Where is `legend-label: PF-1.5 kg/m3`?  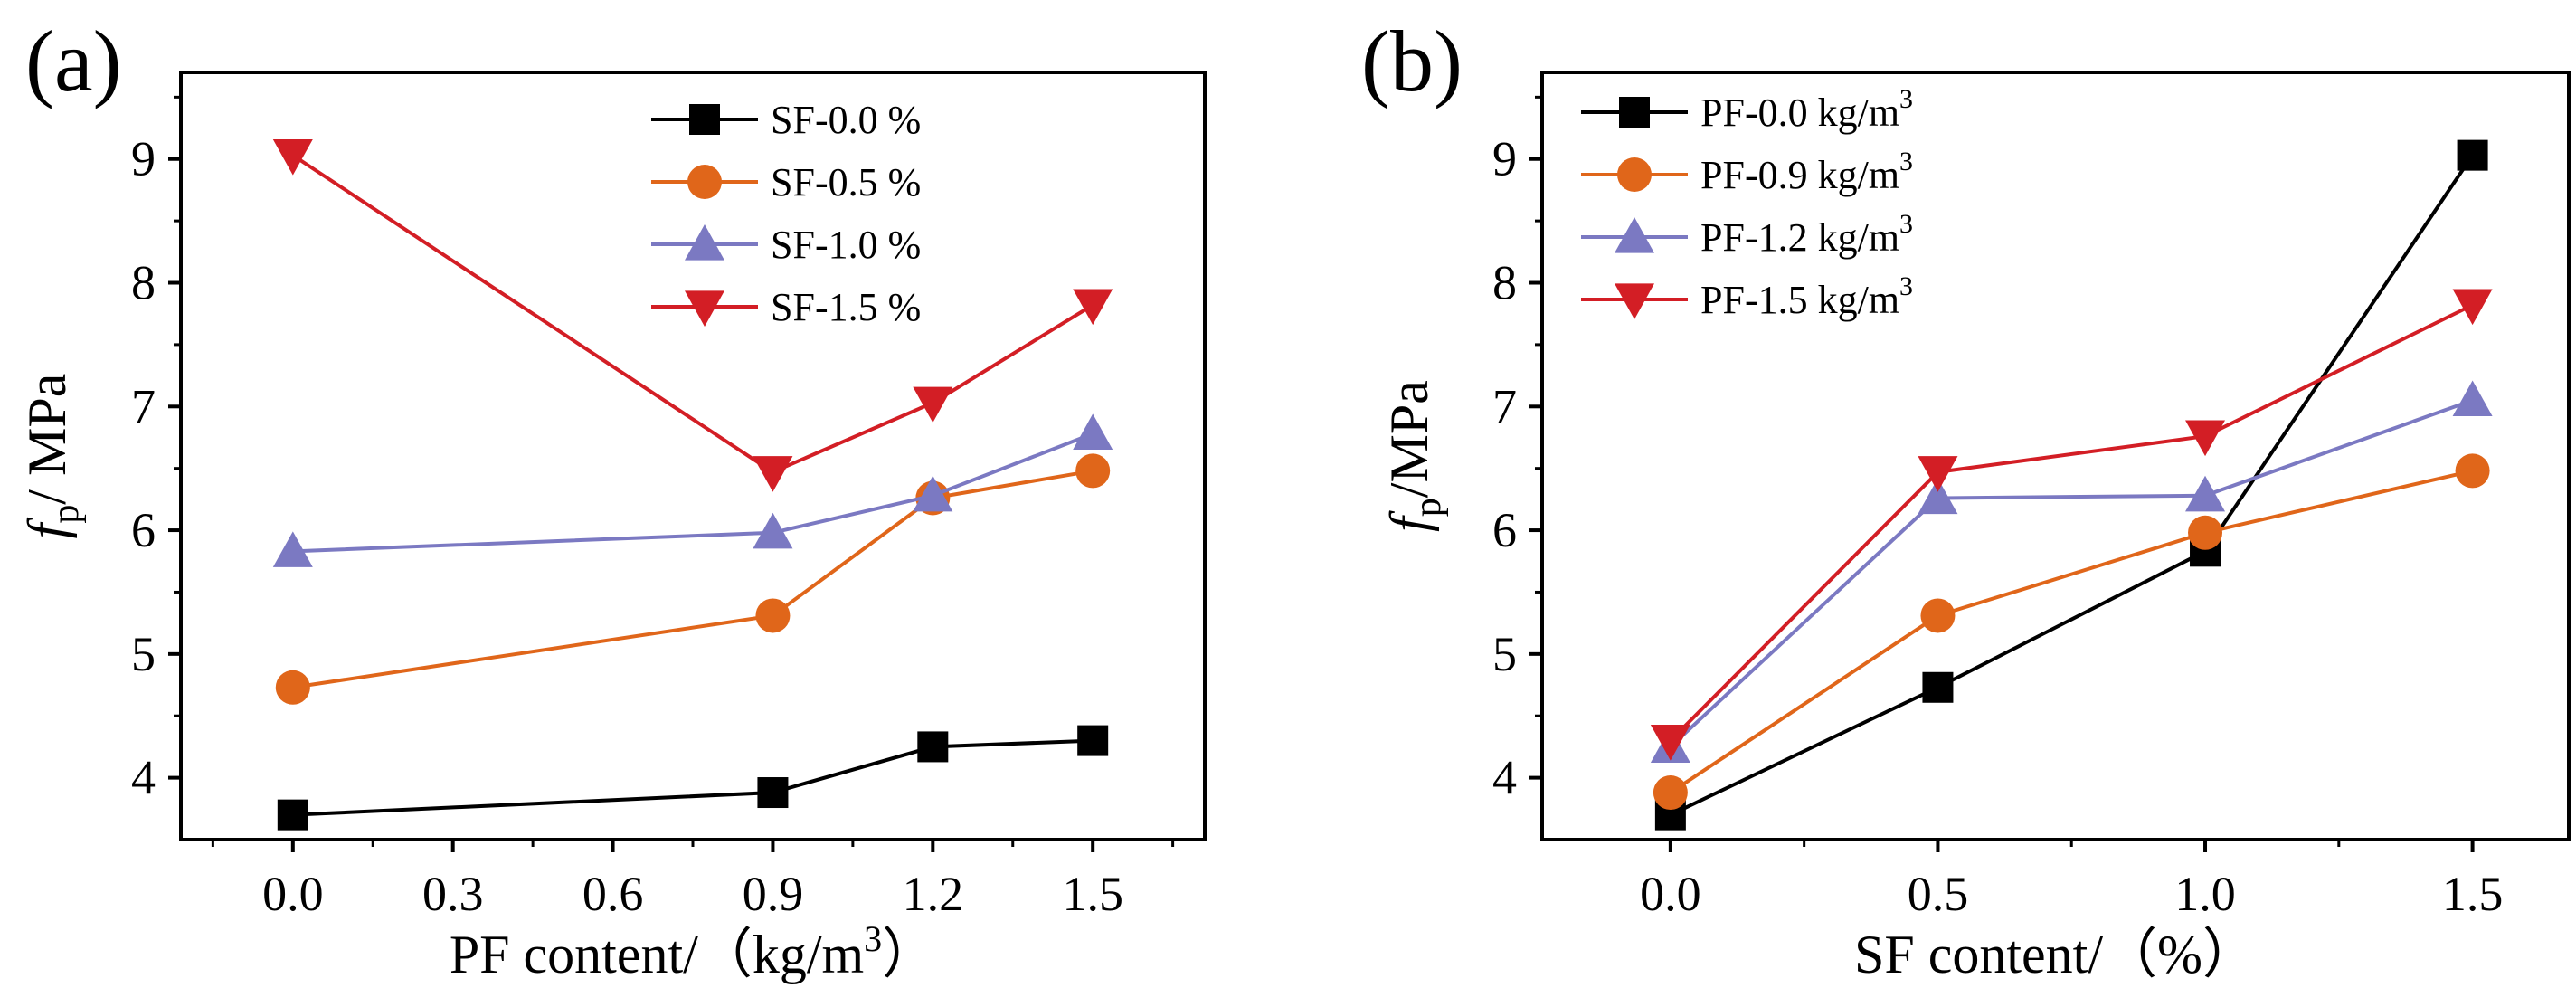 legend-label: PF-1.5 kg/m3 is located at coordinates (1807, 296).